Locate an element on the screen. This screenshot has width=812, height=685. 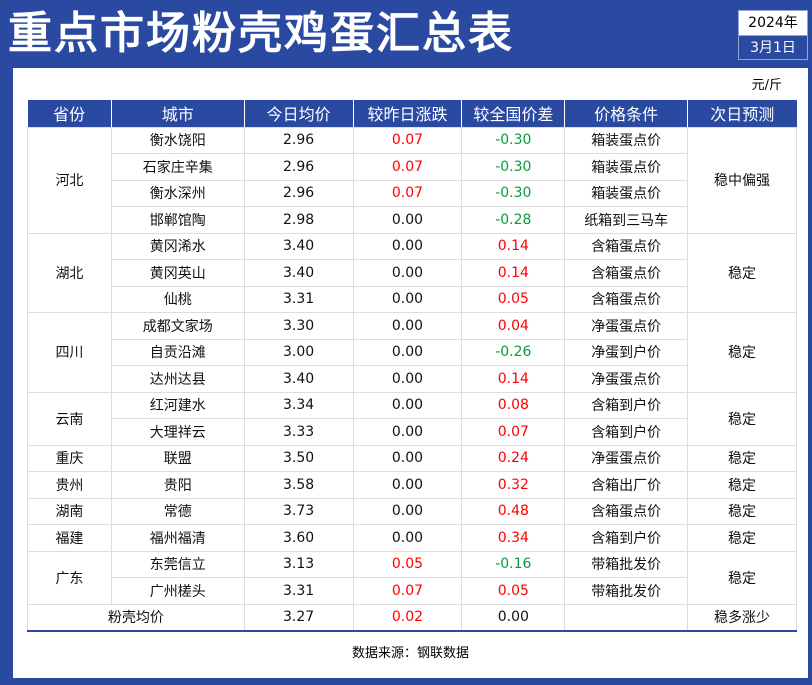
table-row: 衡水深州 2.96 0.07 -0.30 箱装蛋点价 is located at coordinates (412, 193).